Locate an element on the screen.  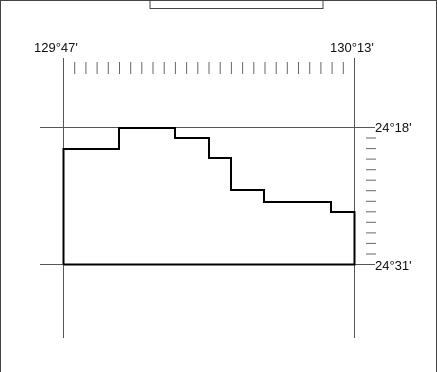
latitude-label-south: 24°31' is located at coordinates (393, 265).